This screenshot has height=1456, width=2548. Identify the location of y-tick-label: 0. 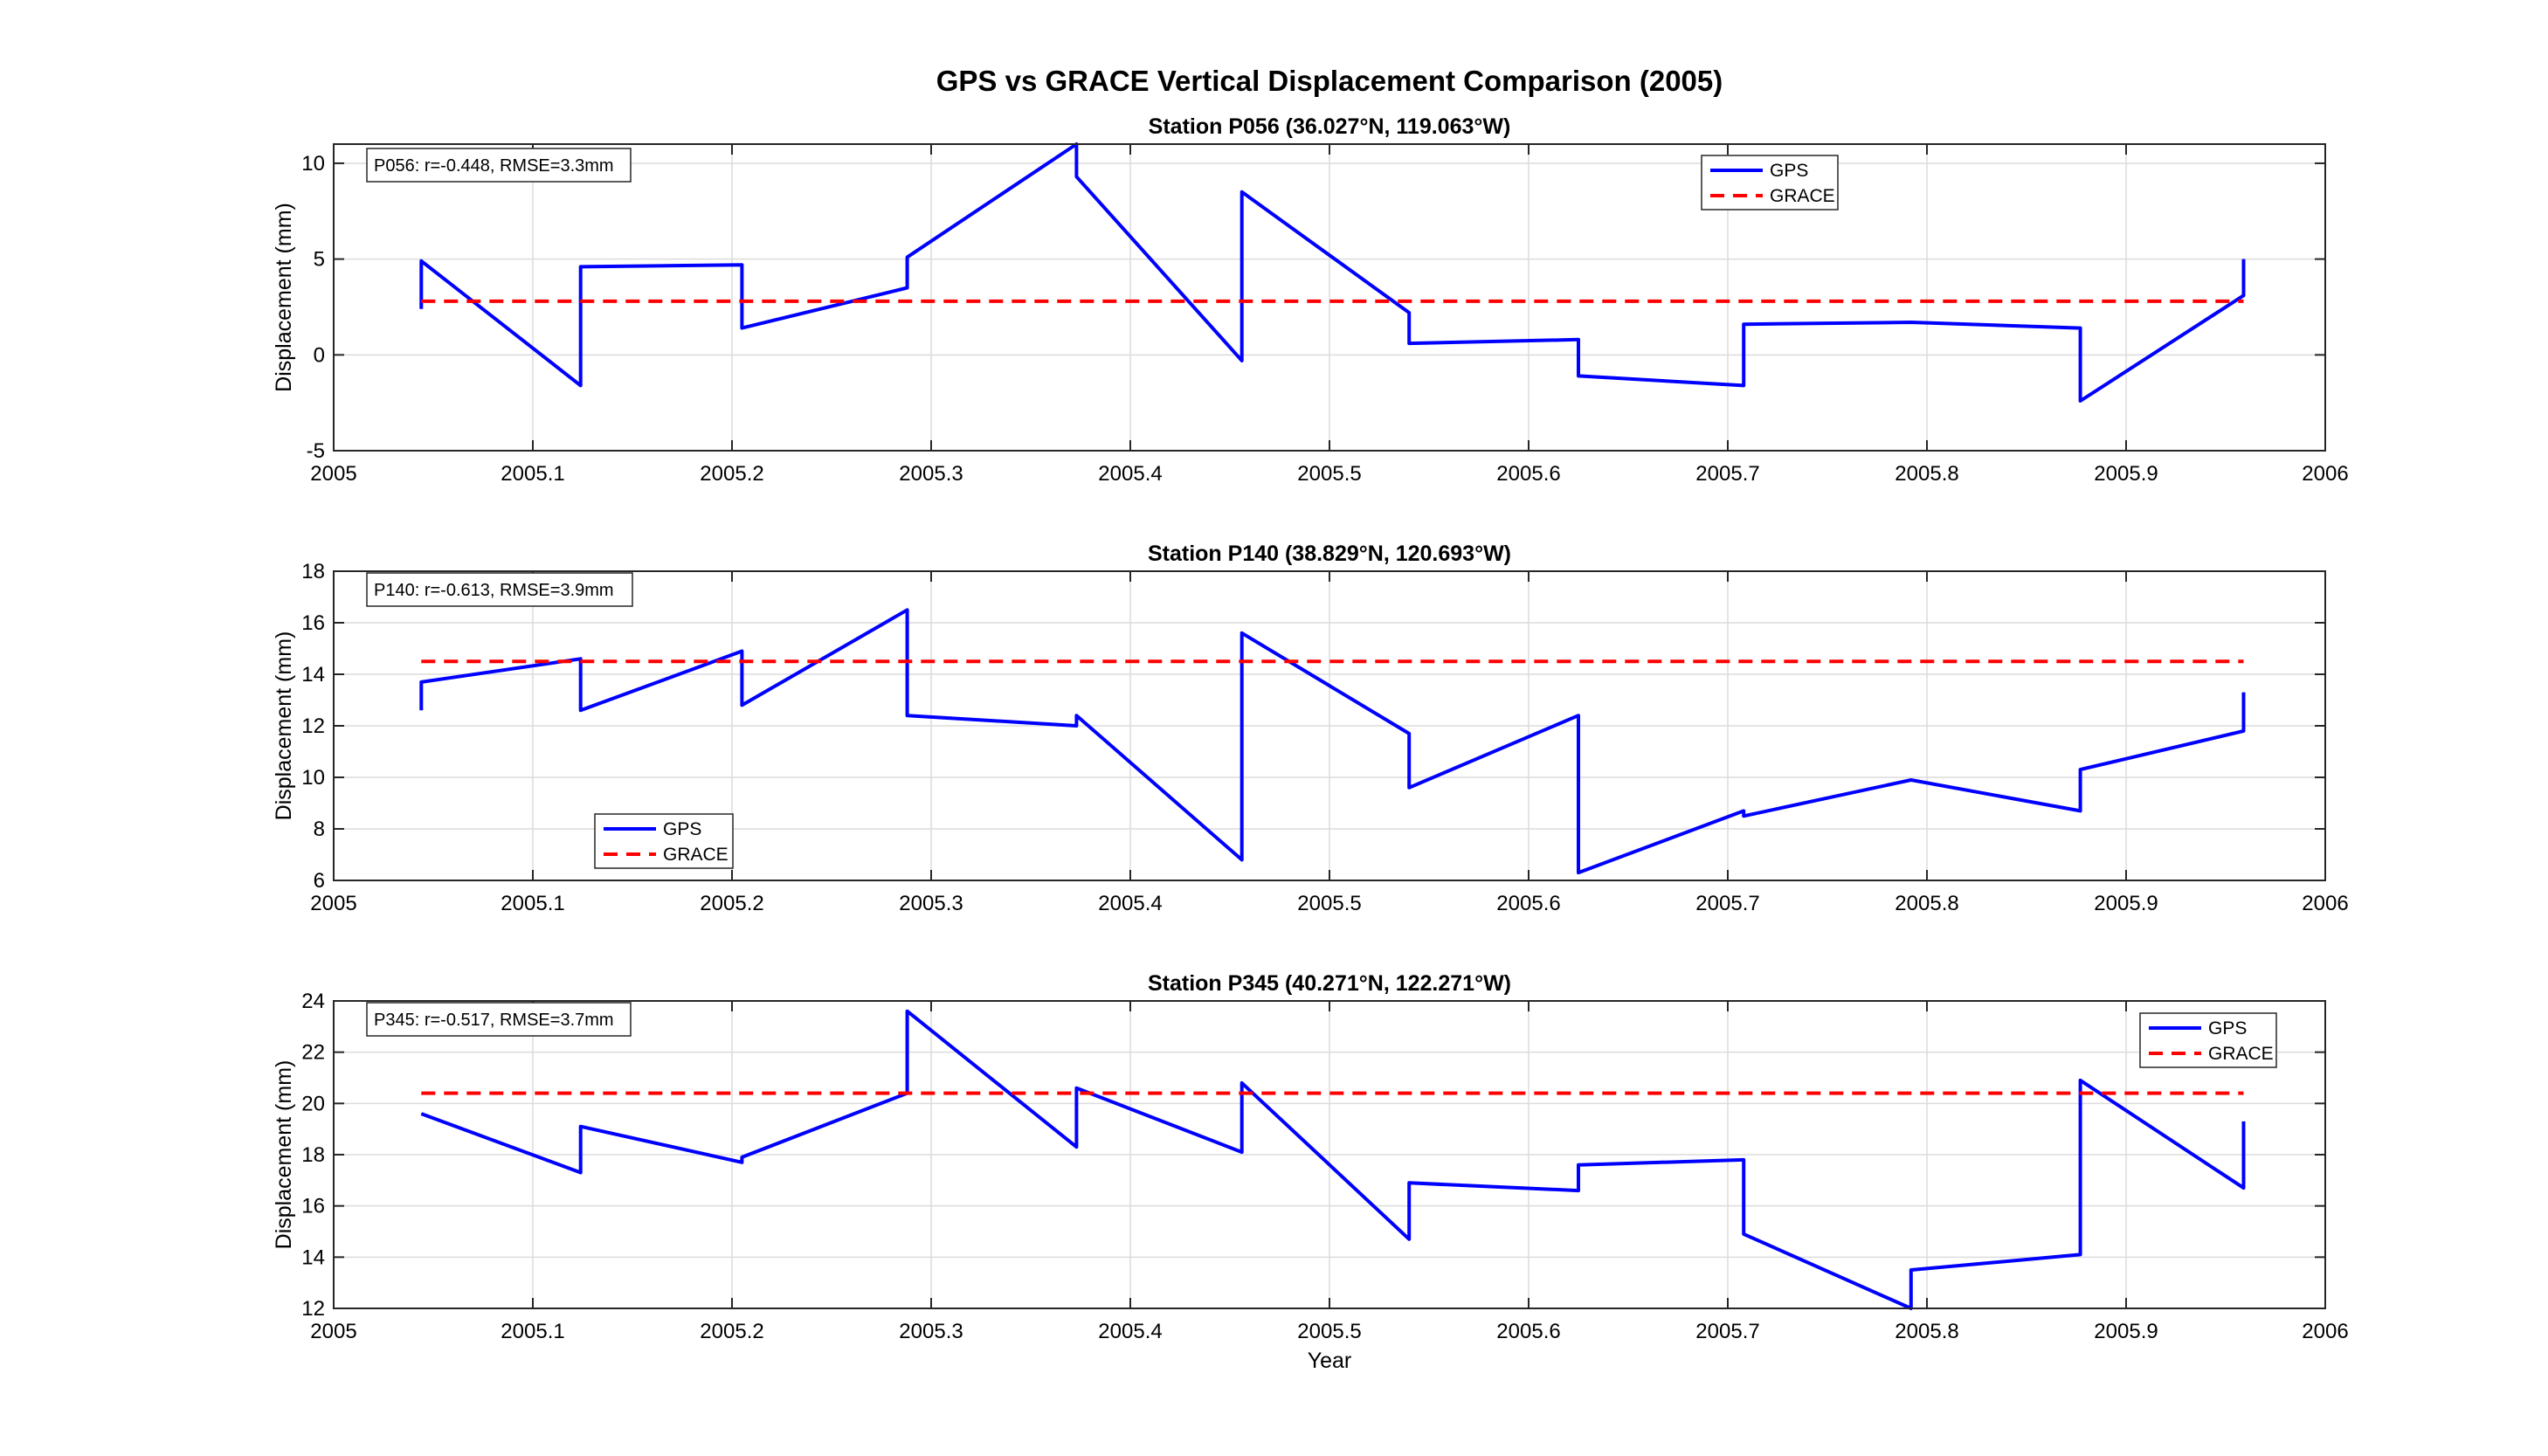
(319, 355).